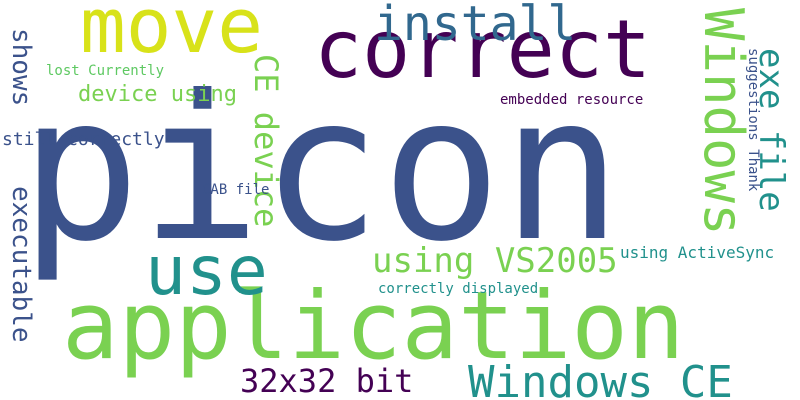 The height and width of the screenshot is (400, 800). Describe the element at coordinates (723, 122) in the screenshot. I see `word-windows-vertical: Windows` at that location.